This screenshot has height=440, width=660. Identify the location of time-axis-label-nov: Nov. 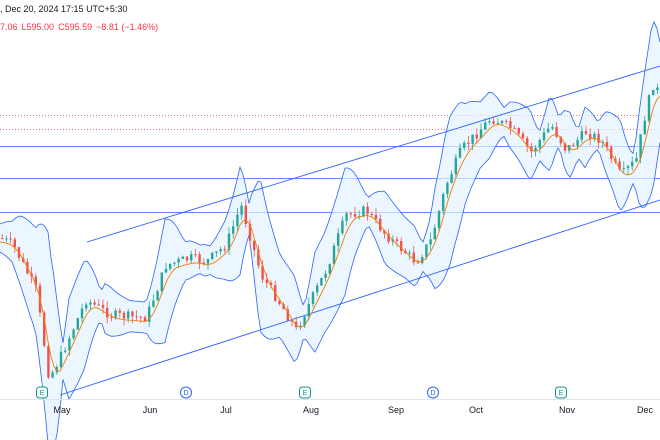
(567, 410).